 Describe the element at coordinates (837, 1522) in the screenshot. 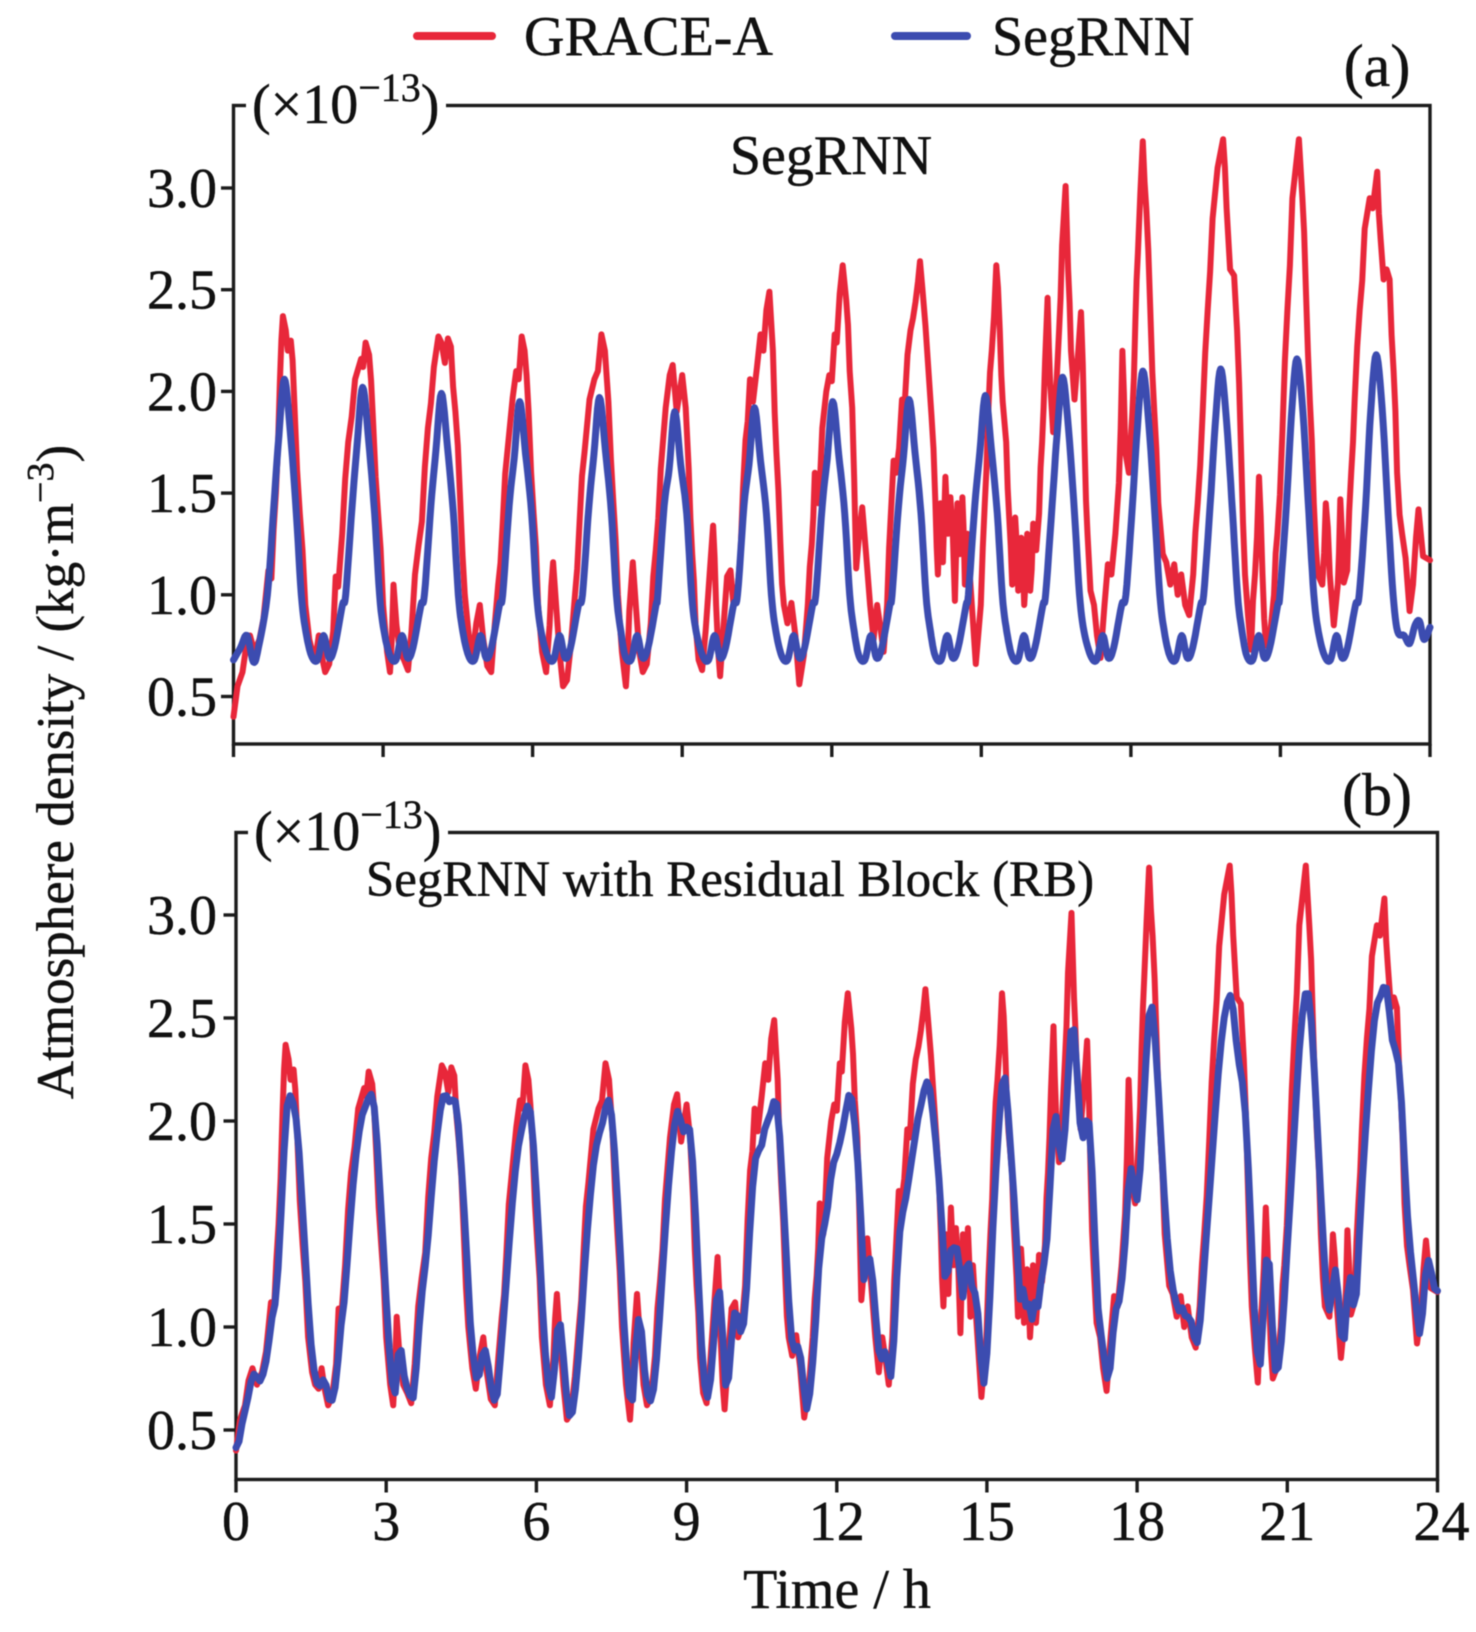

I see `svg-text: 12` at that location.